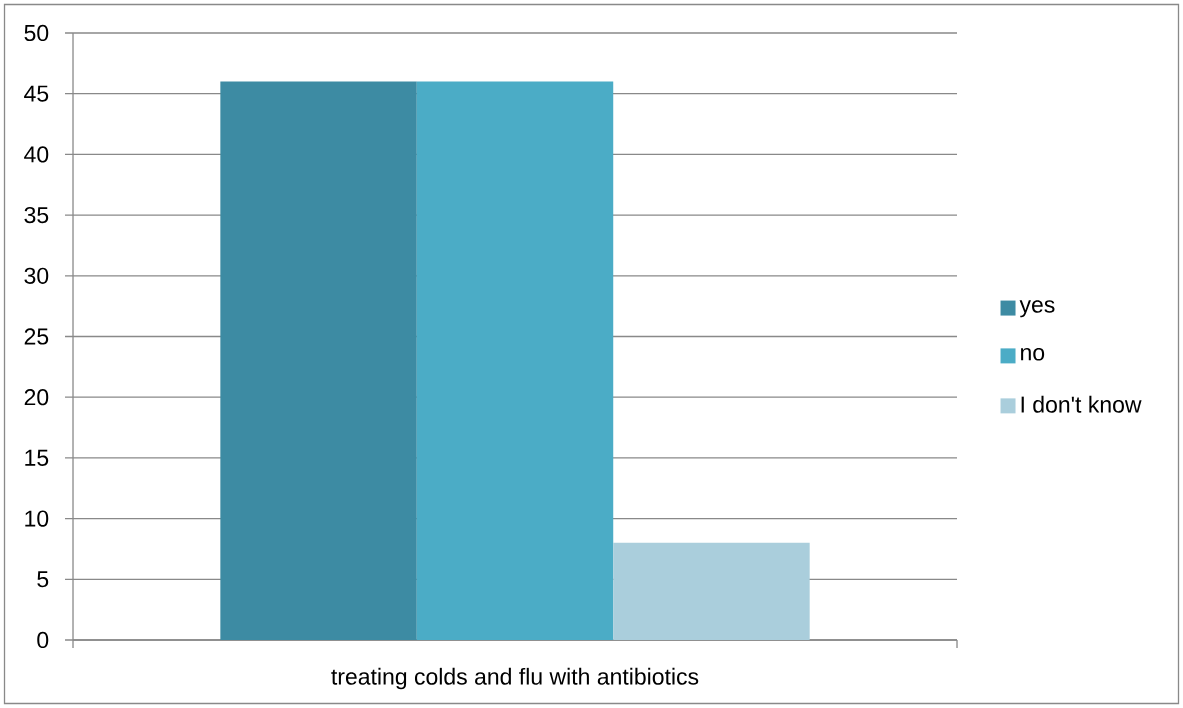  I want to click on y-tick-label: 35, so click(36, 215).